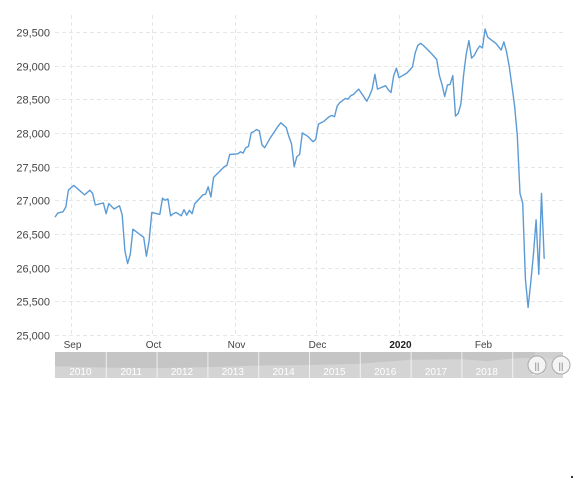  What do you see at coordinates (33, 101) in the screenshot?
I see `y-tick-label: 28,500` at bounding box center [33, 101].